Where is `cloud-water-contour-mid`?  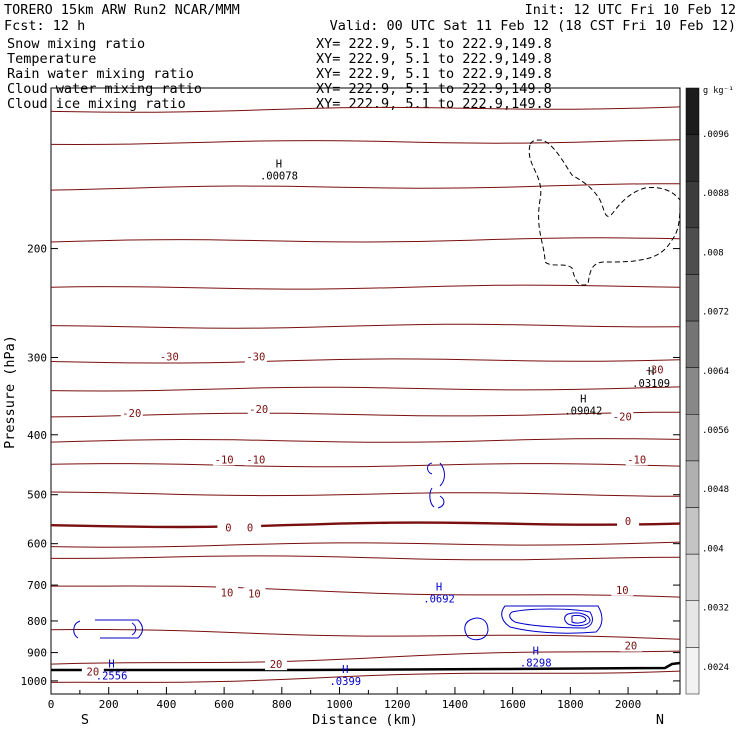
cloud-water-contour-mid is located at coordinates (436, 485).